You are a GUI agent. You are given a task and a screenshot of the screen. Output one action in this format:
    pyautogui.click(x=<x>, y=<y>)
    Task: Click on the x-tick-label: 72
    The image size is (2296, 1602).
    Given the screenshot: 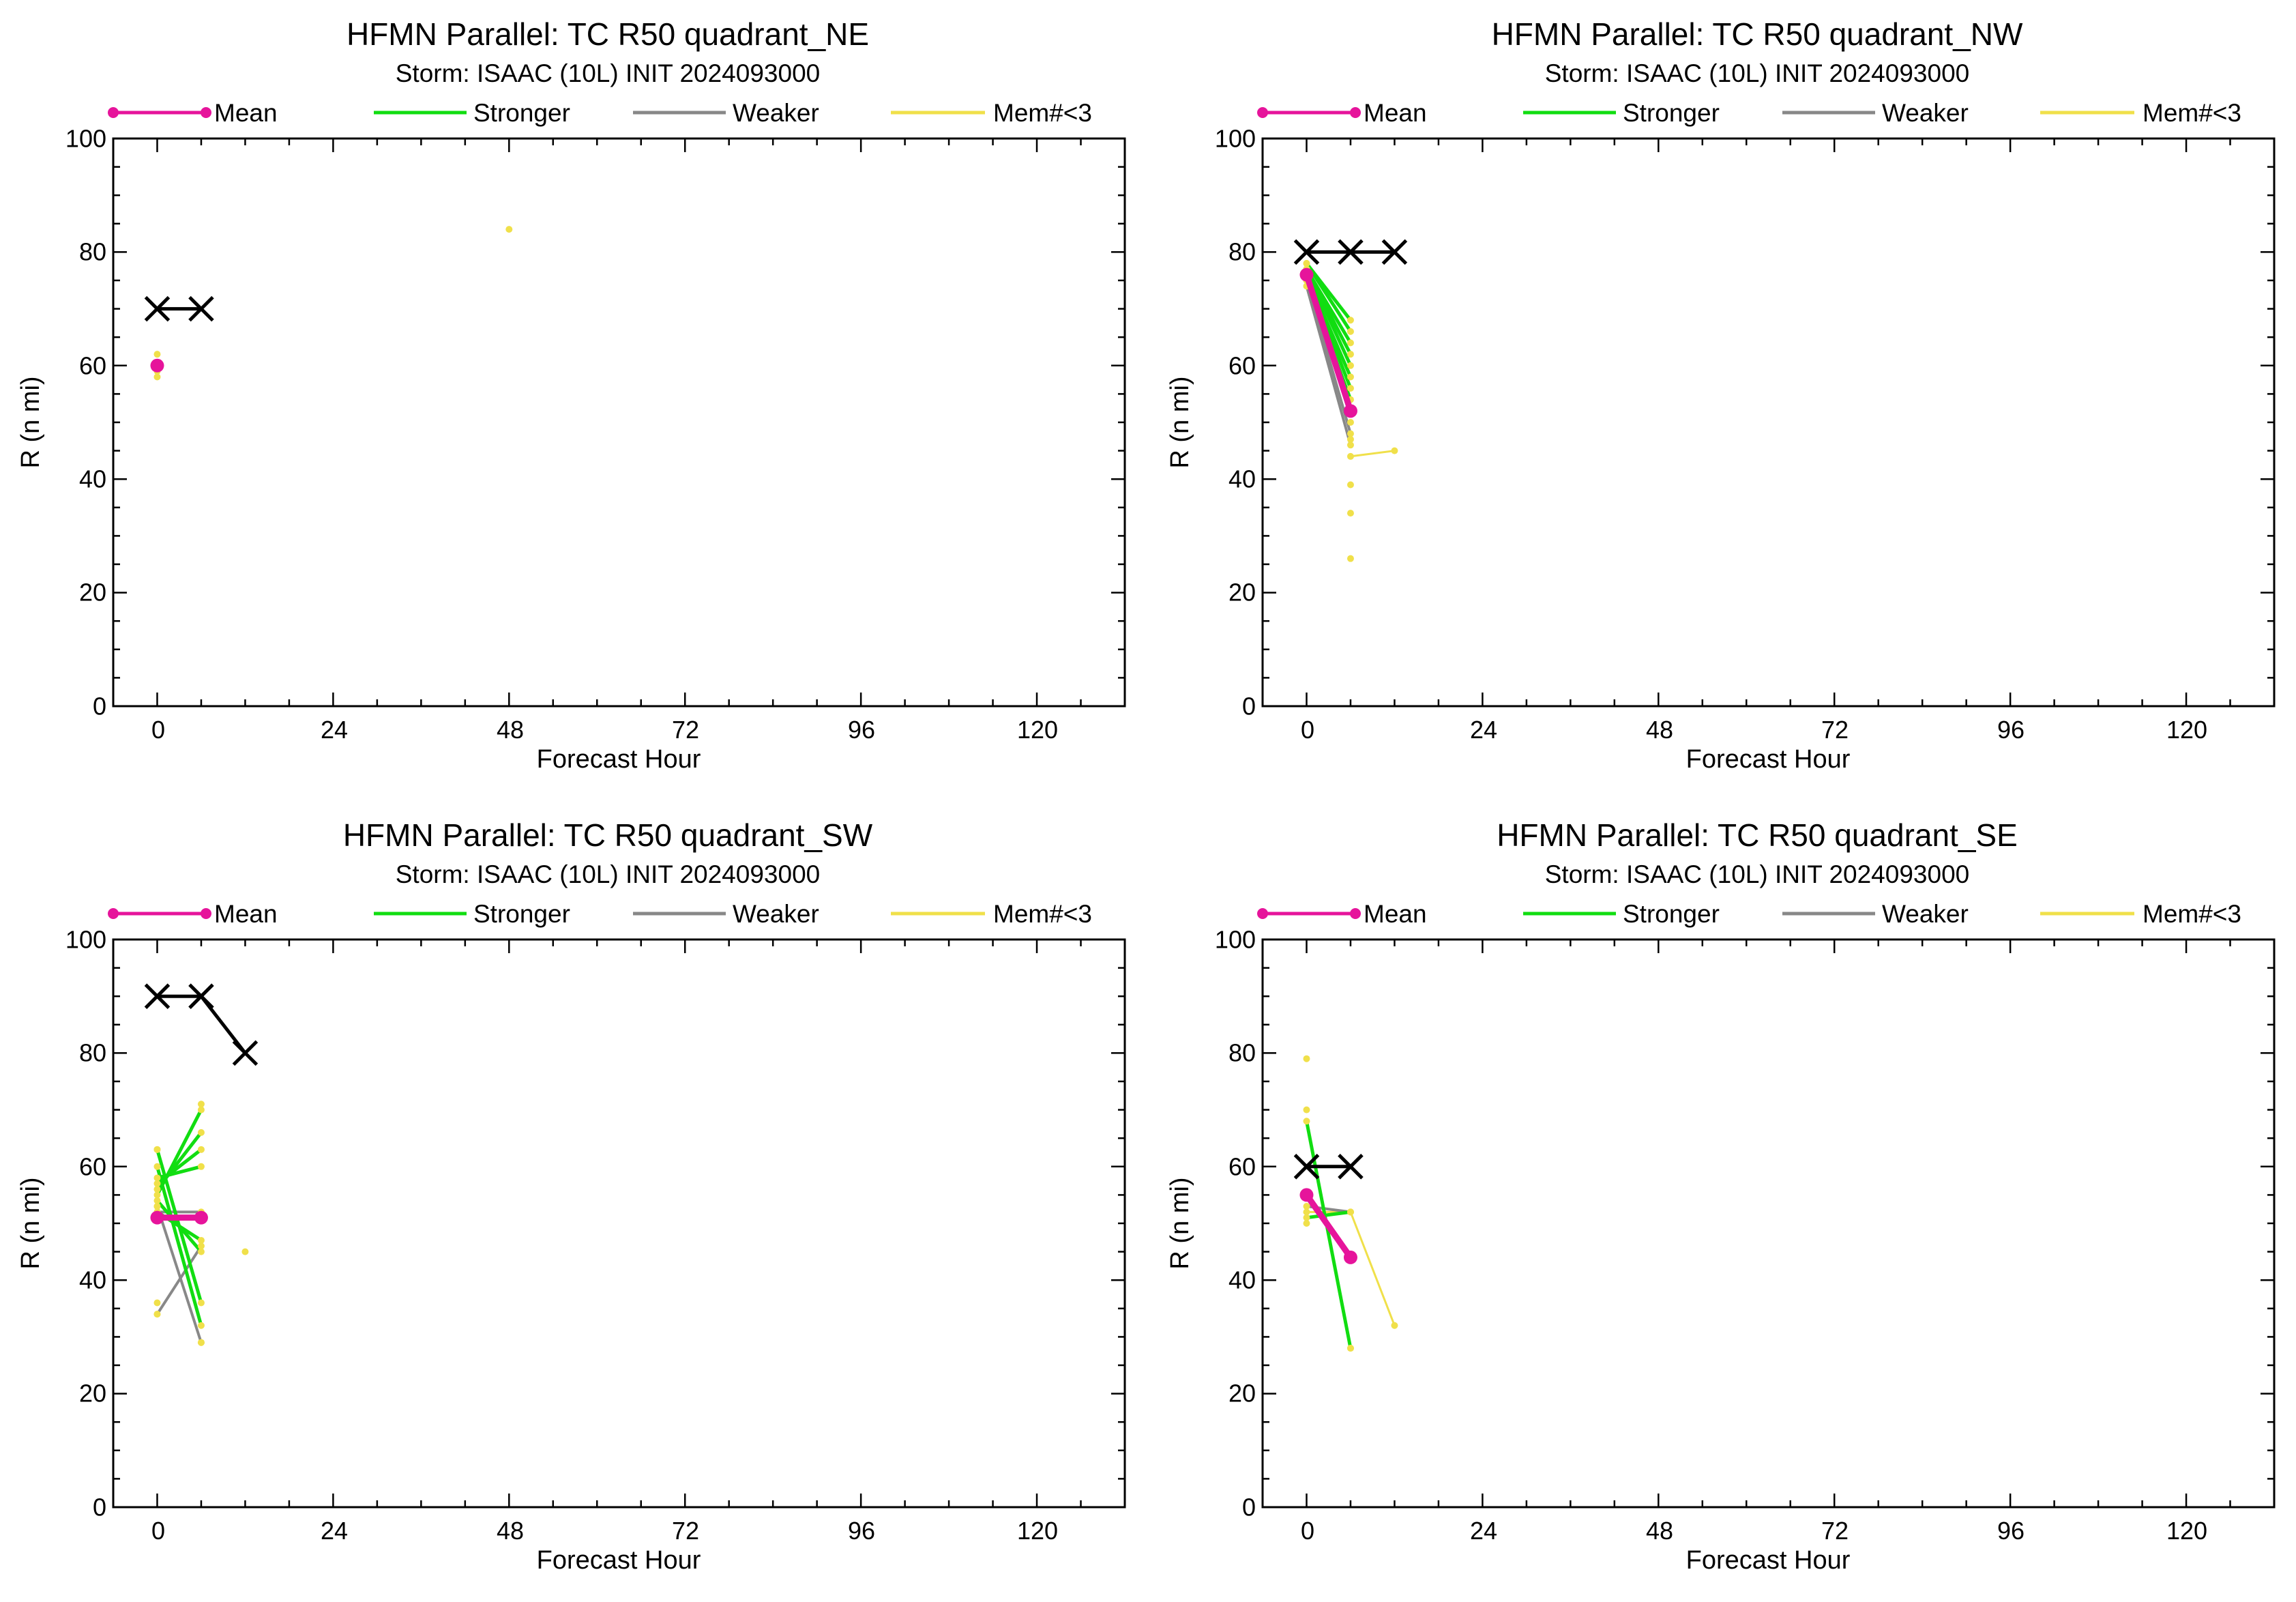 What is the action you would take?
    pyautogui.click(x=1835, y=730)
    